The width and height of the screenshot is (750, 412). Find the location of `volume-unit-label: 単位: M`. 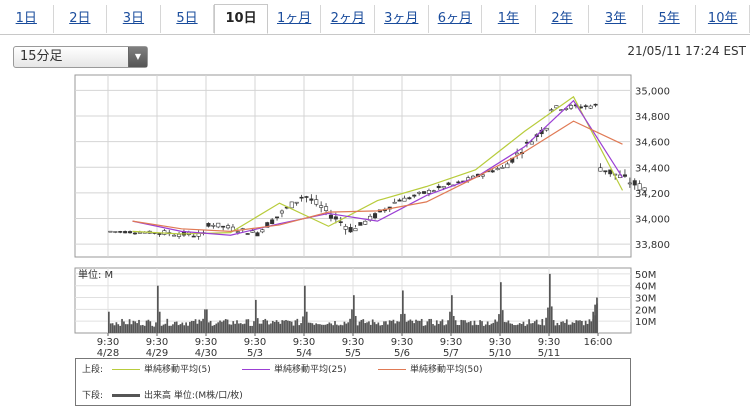

volume-unit-label: 単位: M is located at coordinates (95, 274).